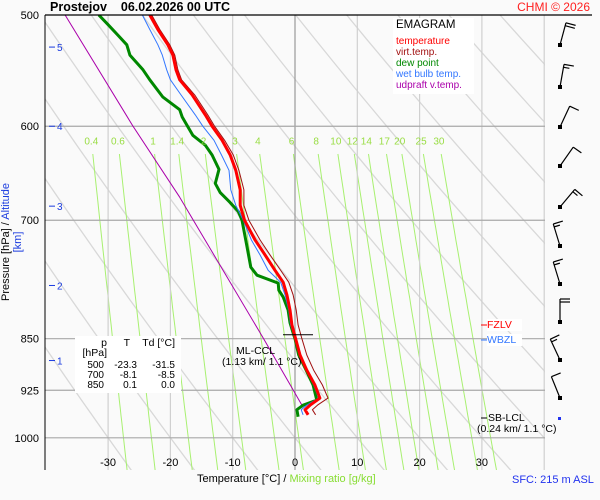 The image size is (600, 500). Describe the element at coordinates (482, 463) in the screenshot. I see `temperature-tick-label: 30` at that location.